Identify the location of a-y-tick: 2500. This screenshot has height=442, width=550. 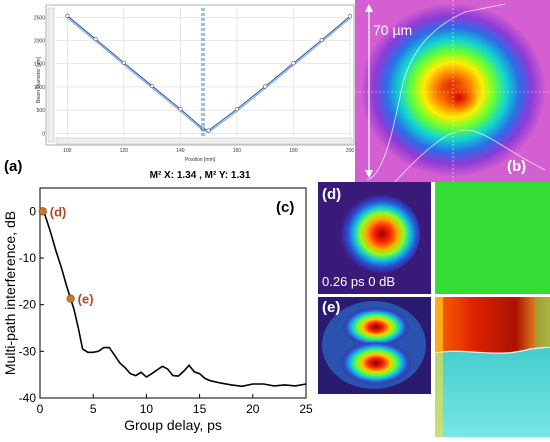
(39, 18).